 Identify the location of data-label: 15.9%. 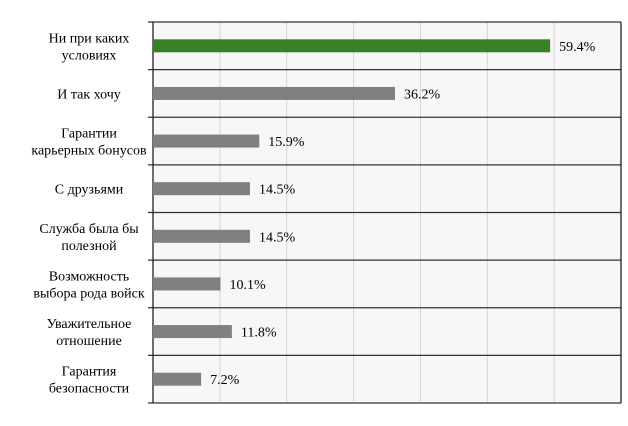
(286, 142).